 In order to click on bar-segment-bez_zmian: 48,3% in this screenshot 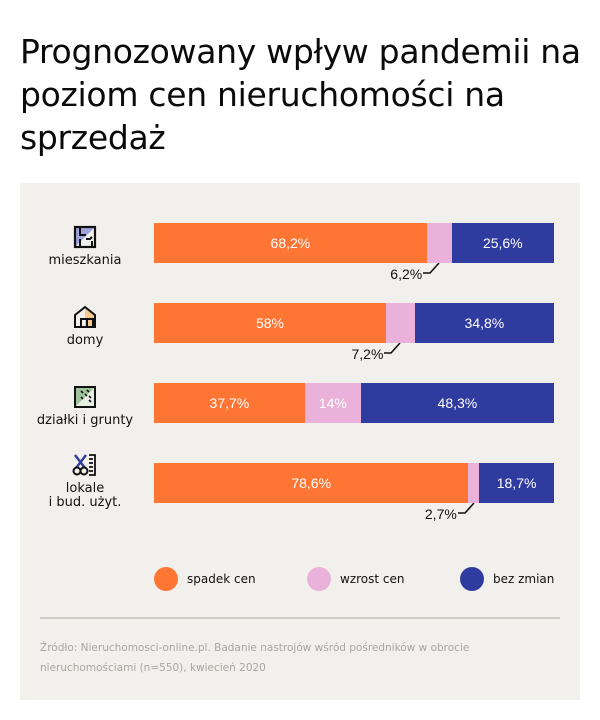, I will do `click(457, 403)`.